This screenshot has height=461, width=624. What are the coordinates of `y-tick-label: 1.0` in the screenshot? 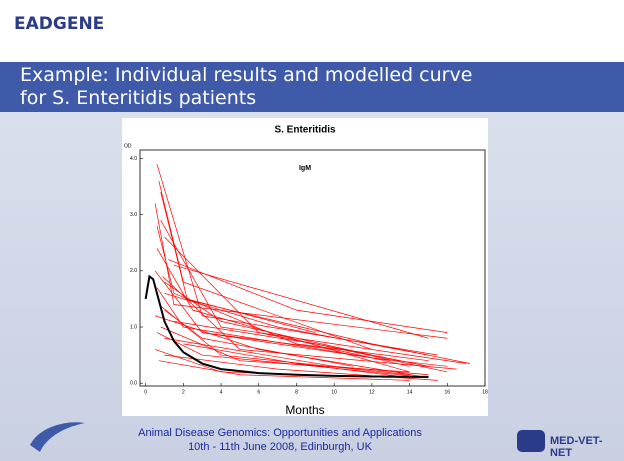 It's located at (133, 327).